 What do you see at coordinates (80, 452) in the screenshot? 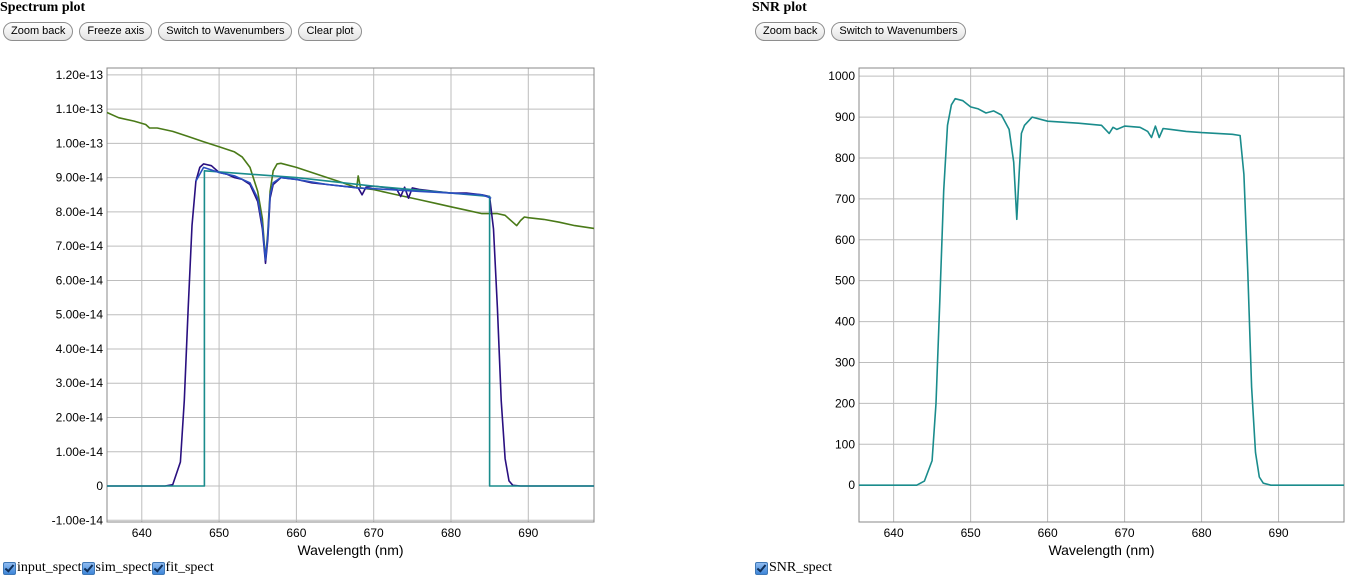
I see `y-tick-label: 1.00e-14` at bounding box center [80, 452].